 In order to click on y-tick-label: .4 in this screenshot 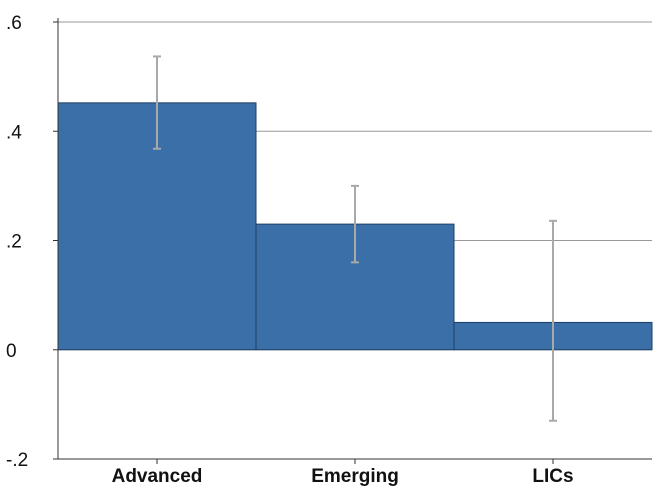, I will do `click(14, 132)`.